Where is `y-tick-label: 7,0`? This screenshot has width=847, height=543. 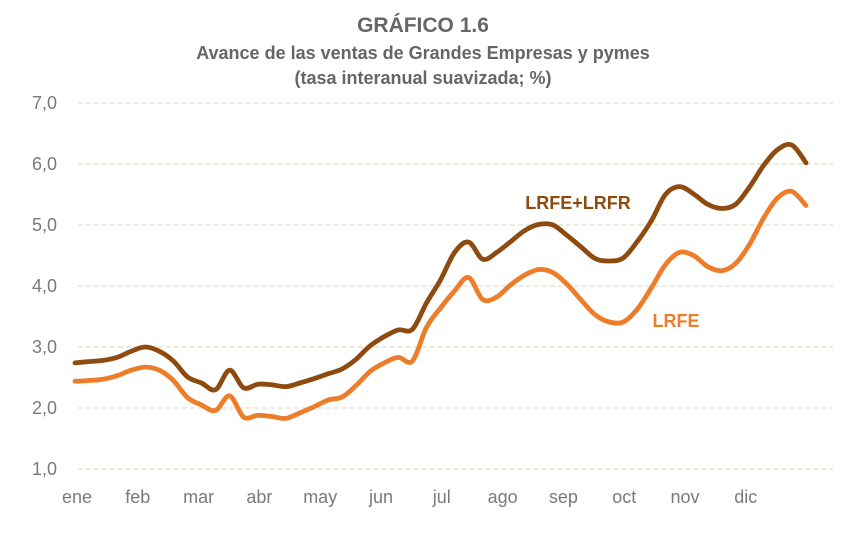 y-tick-label: 7,0 is located at coordinates (44, 103).